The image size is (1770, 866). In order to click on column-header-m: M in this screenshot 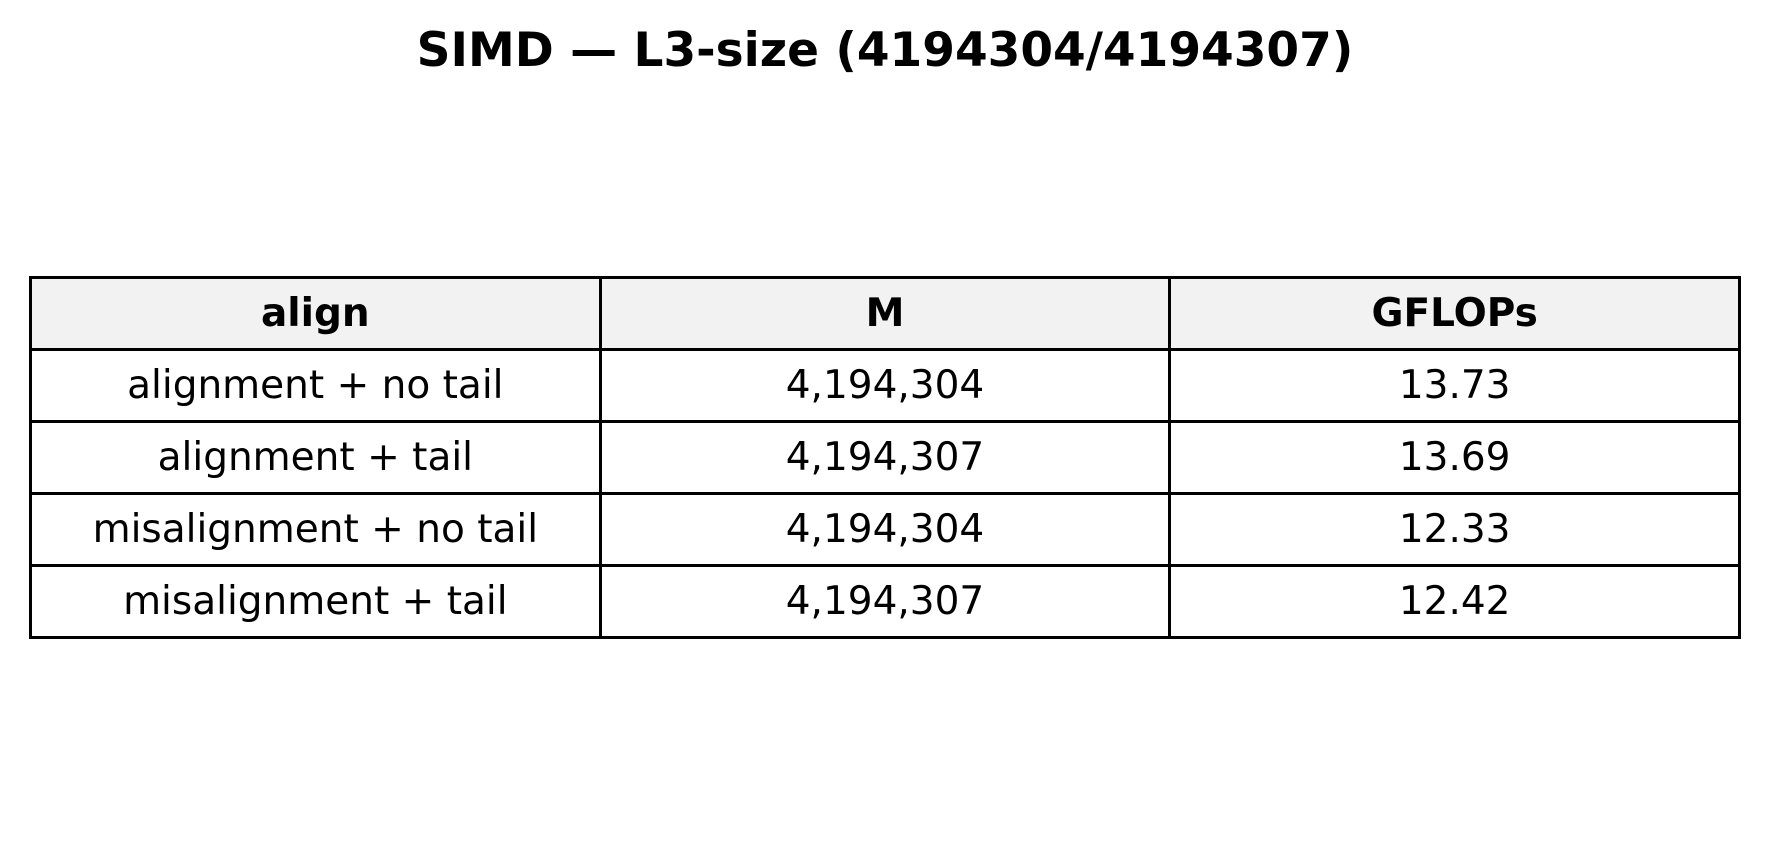, I will do `click(885, 313)`.